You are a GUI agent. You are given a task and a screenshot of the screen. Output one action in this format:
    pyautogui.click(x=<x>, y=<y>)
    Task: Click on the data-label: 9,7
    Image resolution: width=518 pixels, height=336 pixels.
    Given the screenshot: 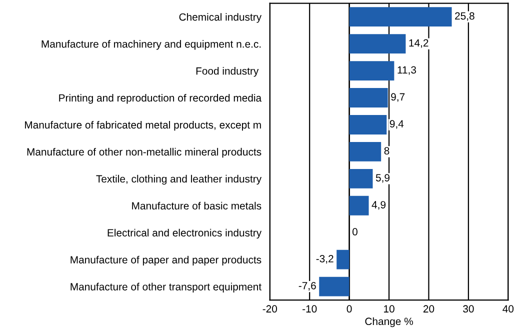 What is the action you would take?
    pyautogui.click(x=398, y=97)
    